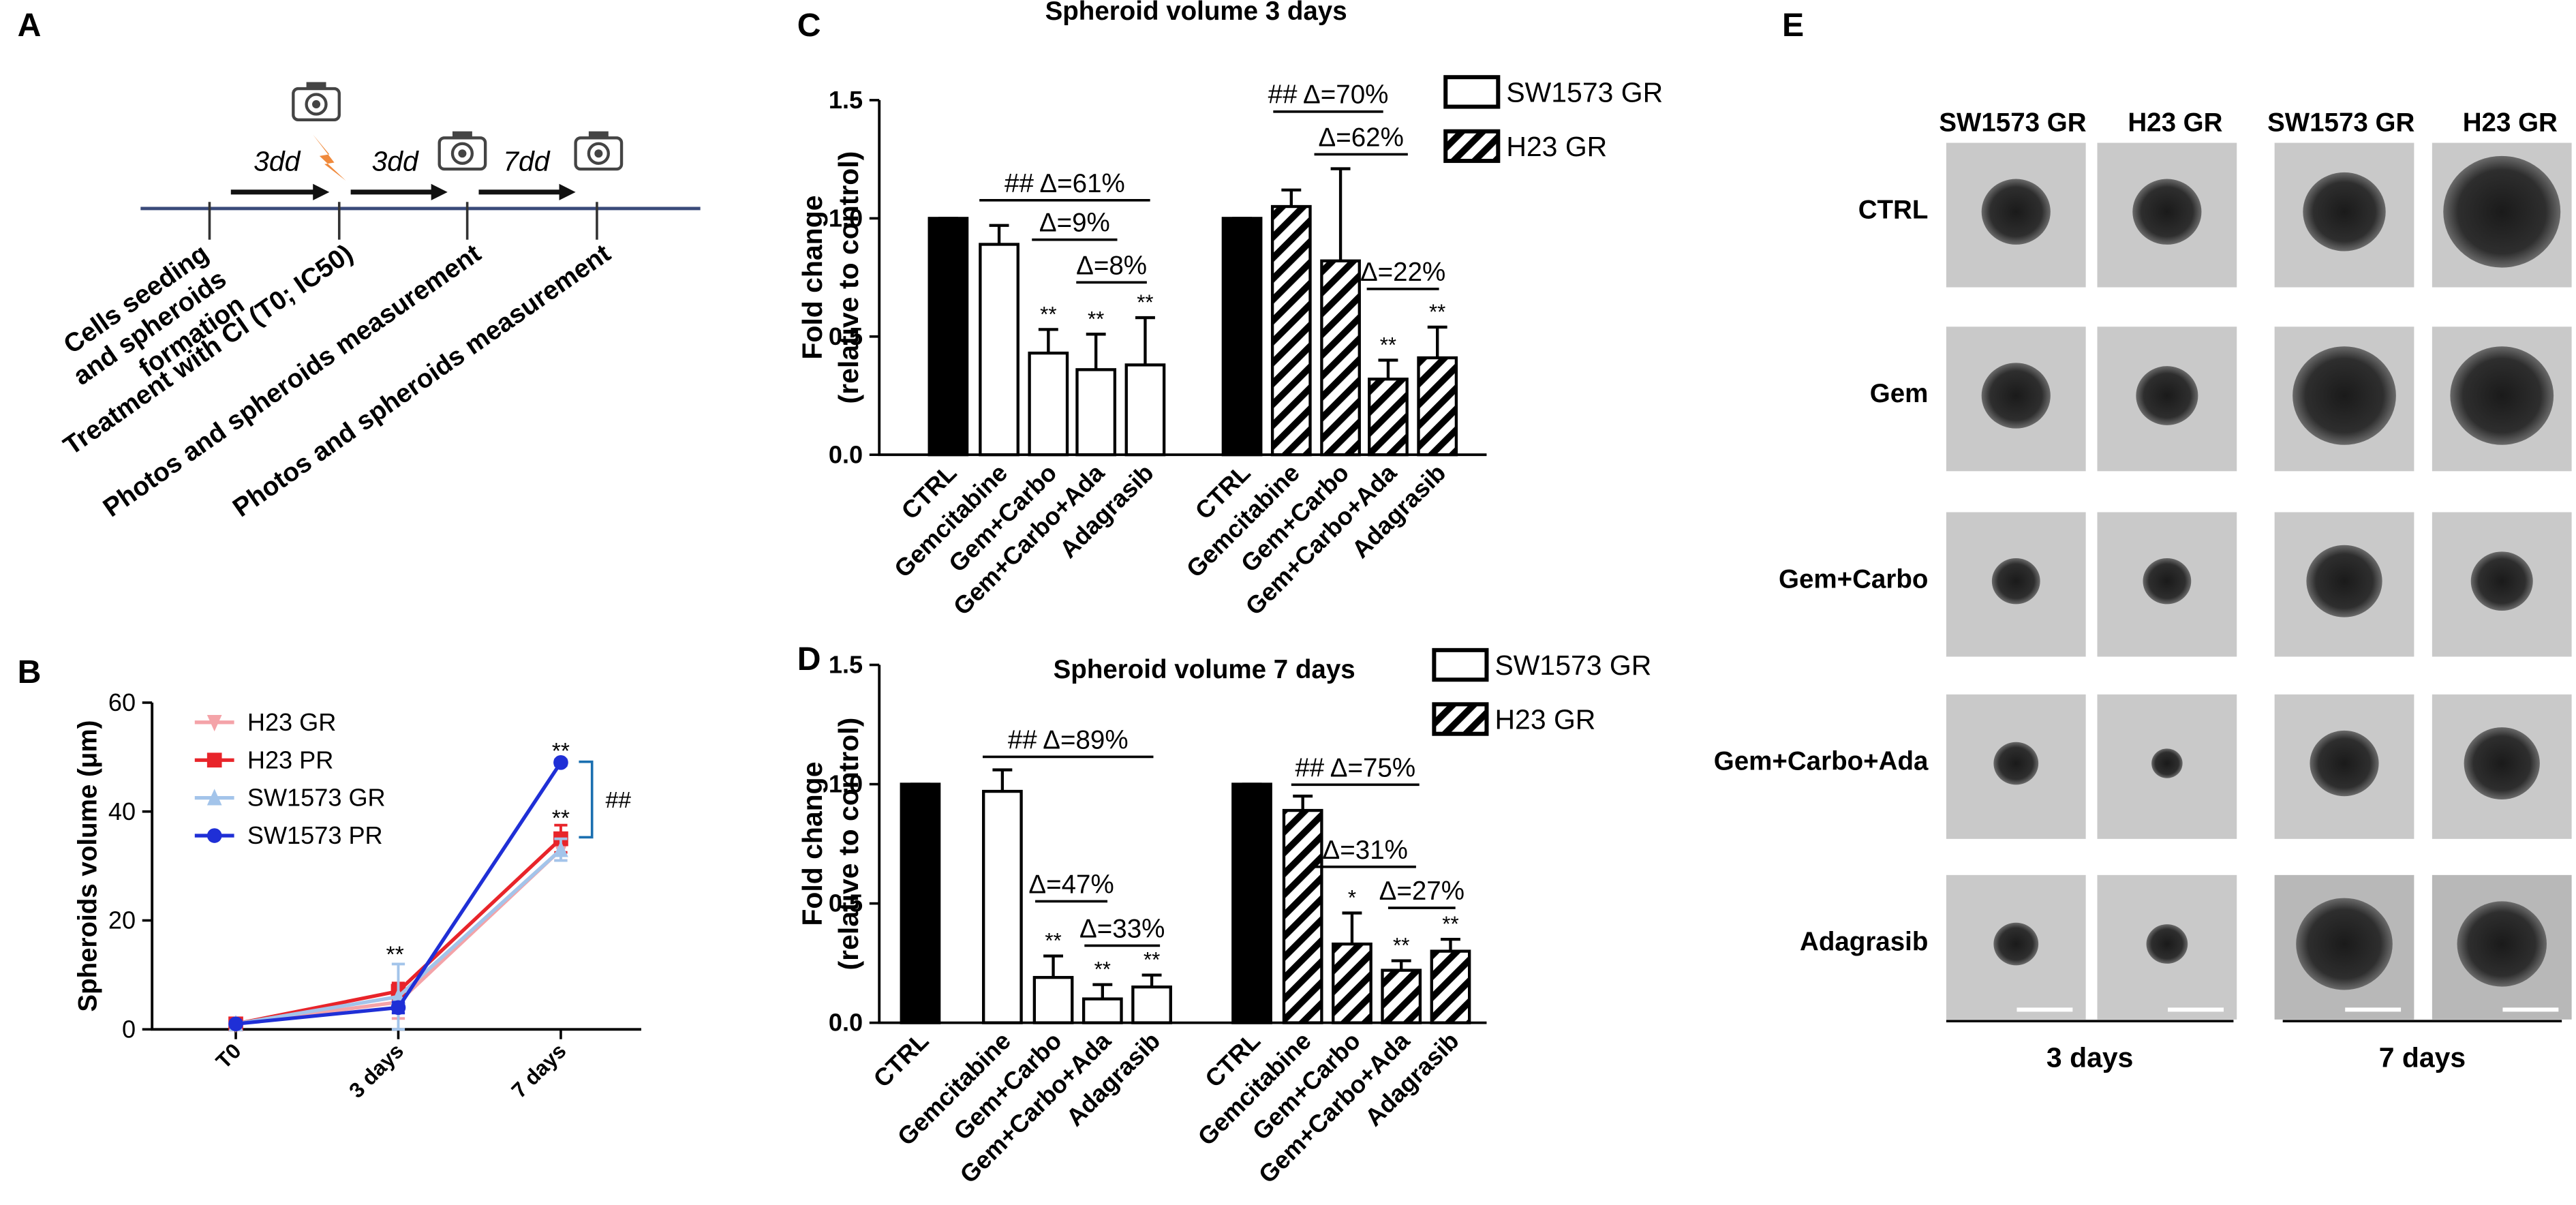 The width and height of the screenshot is (2576, 1205). I want to click on column-header: SW1573 GR, so click(2340, 123).